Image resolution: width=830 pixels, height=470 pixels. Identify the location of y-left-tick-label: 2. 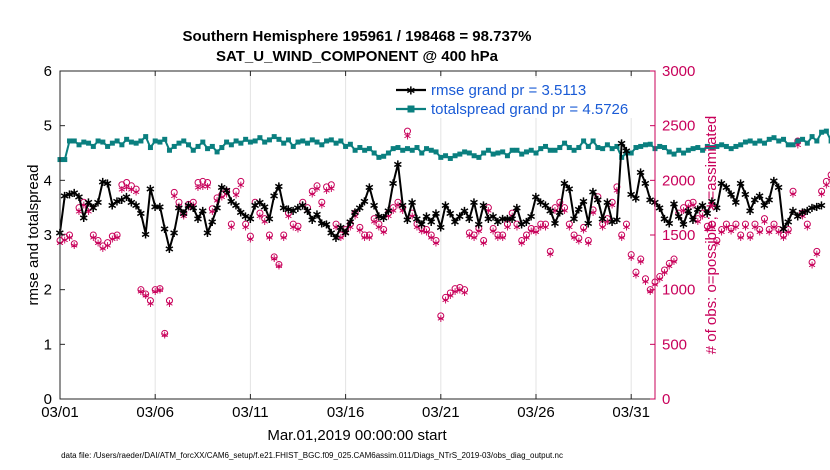
(48, 290).